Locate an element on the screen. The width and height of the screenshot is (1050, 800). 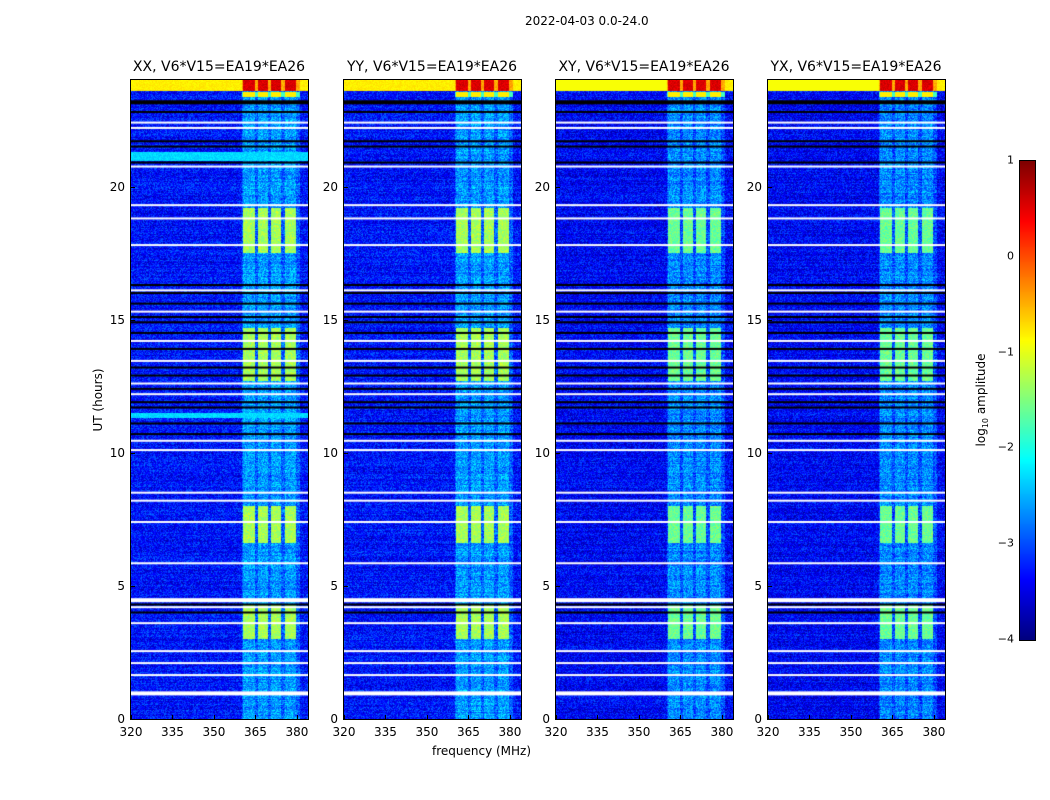
panel-title: XX, V6*V15=EA19*EA26 is located at coordinates (219, 67).